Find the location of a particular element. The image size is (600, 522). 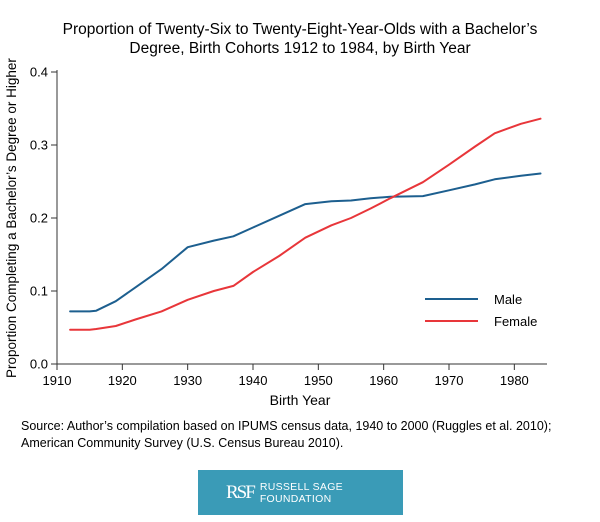

x-tick-label: 1930 is located at coordinates (187, 380).